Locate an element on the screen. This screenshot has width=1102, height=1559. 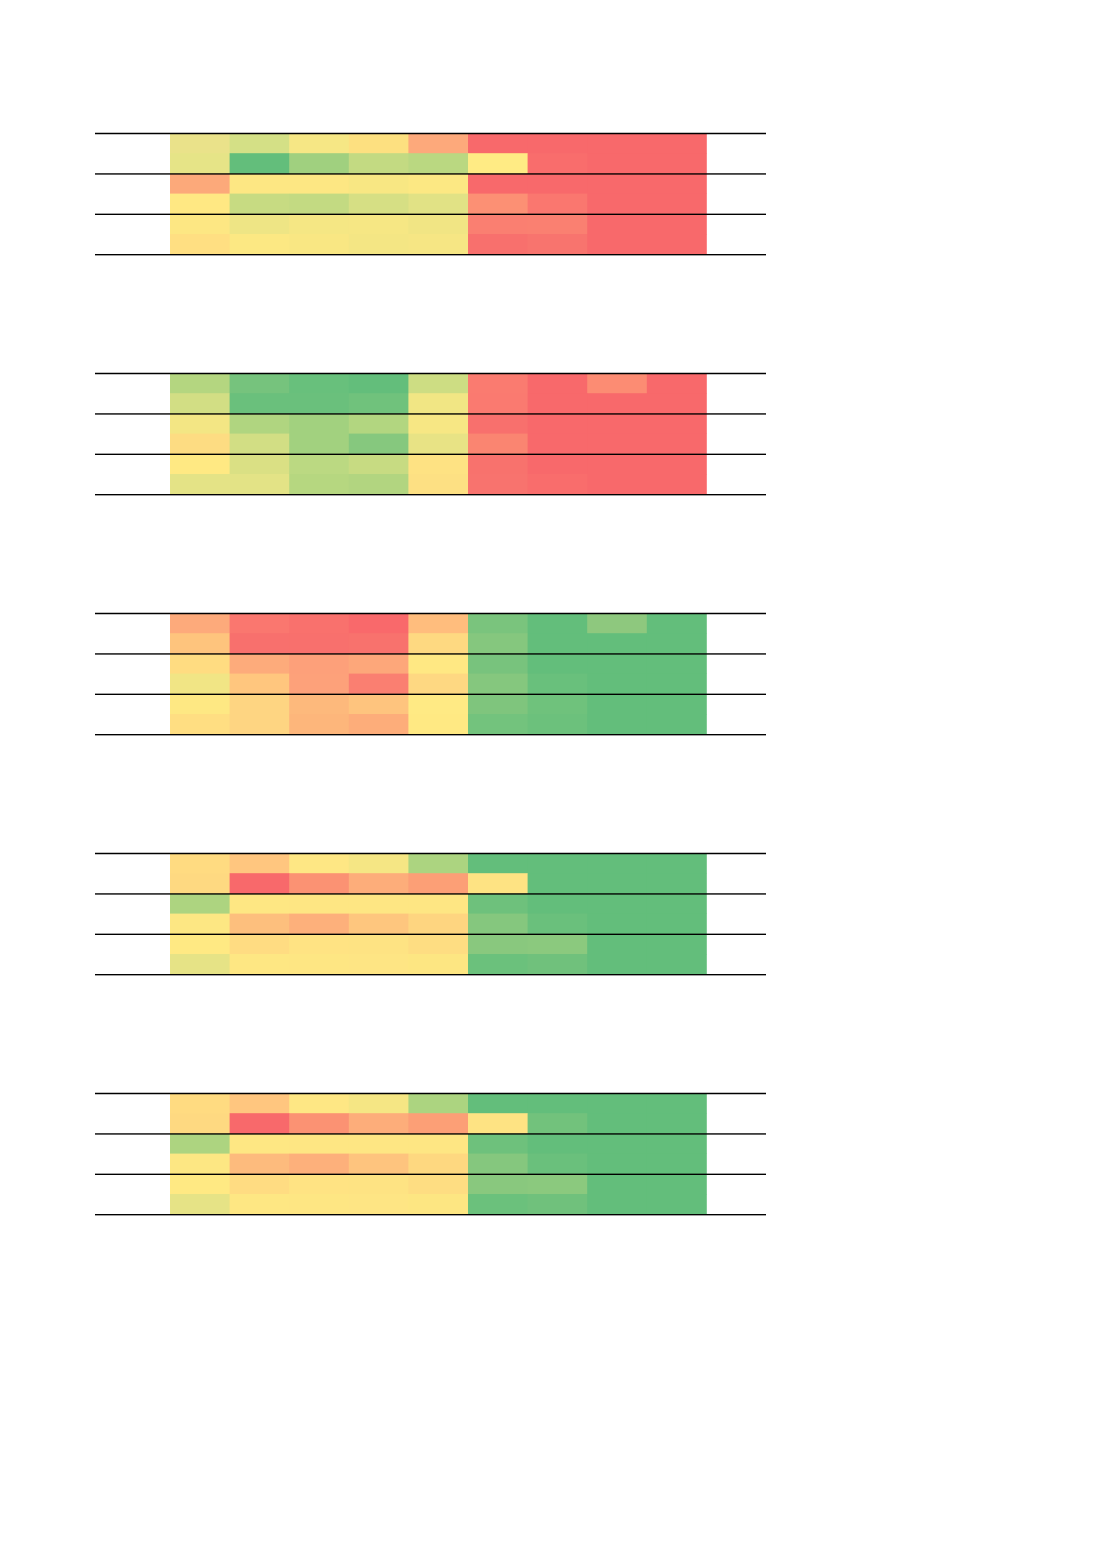
heat-cell-r5-c1 is located at coordinates (200, 704).